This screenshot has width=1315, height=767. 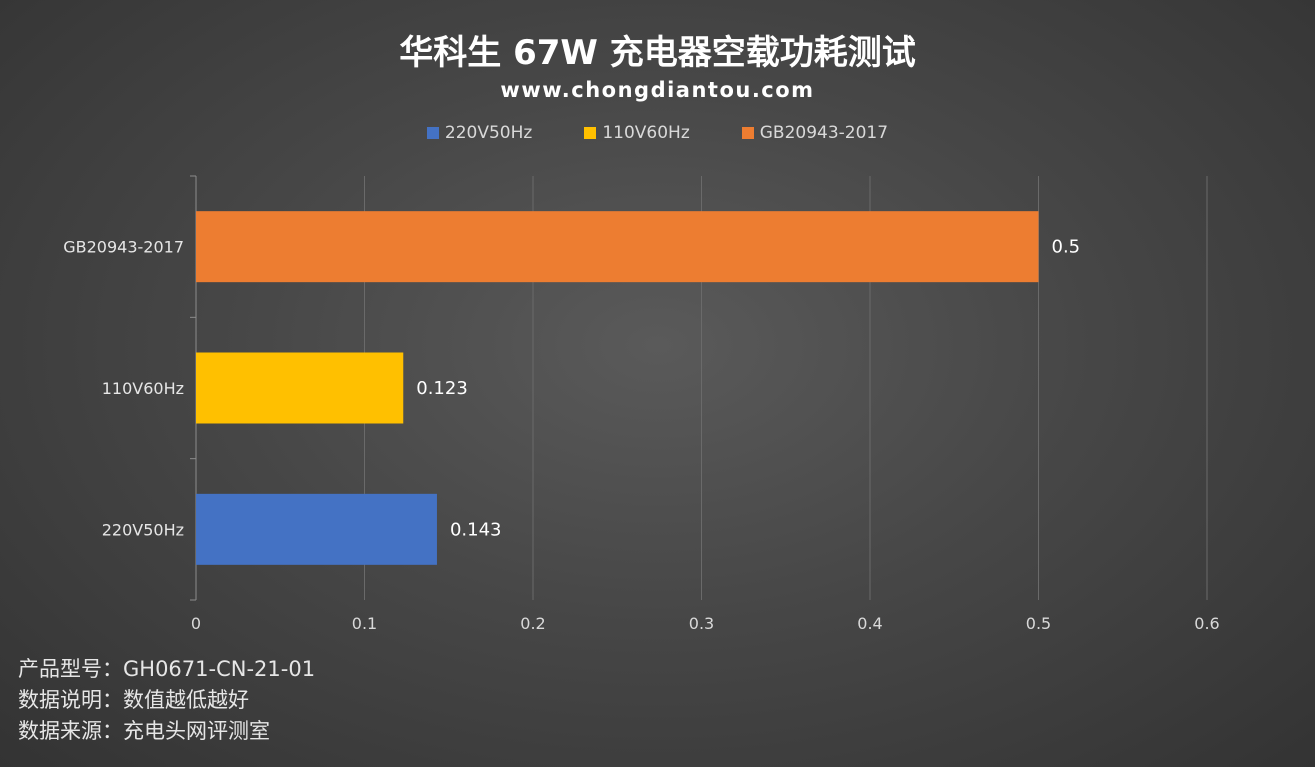 I want to click on legend: 220V50Hz 110V60Hz GB20943-2017, so click(x=657, y=133).